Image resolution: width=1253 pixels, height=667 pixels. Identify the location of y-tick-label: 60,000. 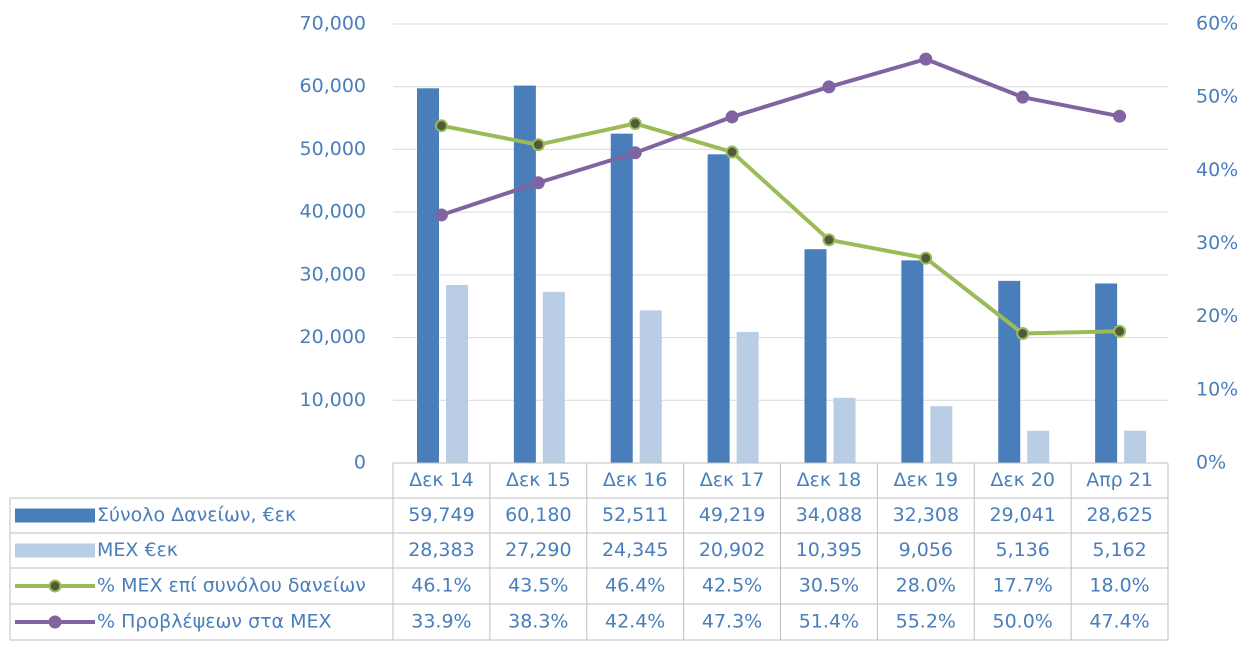
(333, 86).